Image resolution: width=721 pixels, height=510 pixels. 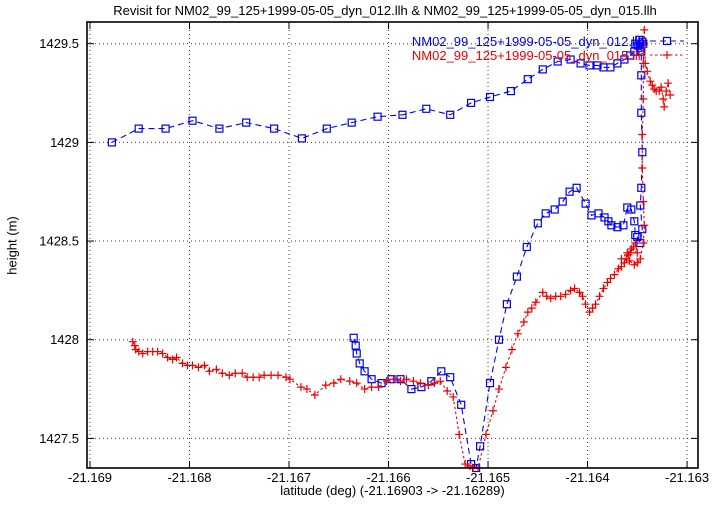 What do you see at coordinates (189, 477) in the screenshot?
I see `x-tick-label: -21.168` at bounding box center [189, 477].